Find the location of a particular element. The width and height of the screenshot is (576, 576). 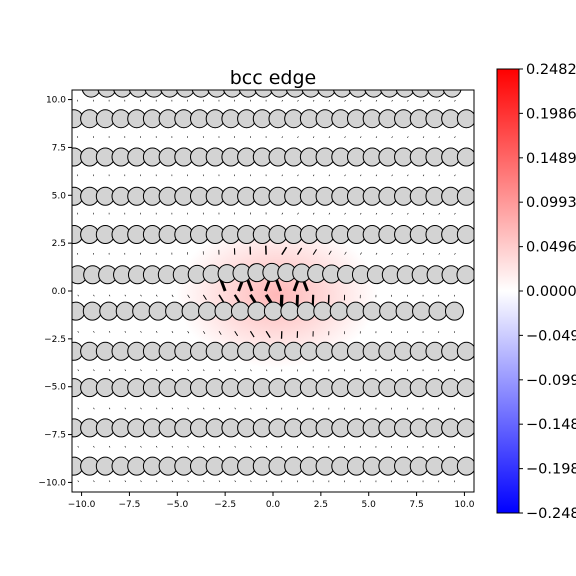

colorbar-tick-label: 0.0000 is located at coordinates (551, 292).